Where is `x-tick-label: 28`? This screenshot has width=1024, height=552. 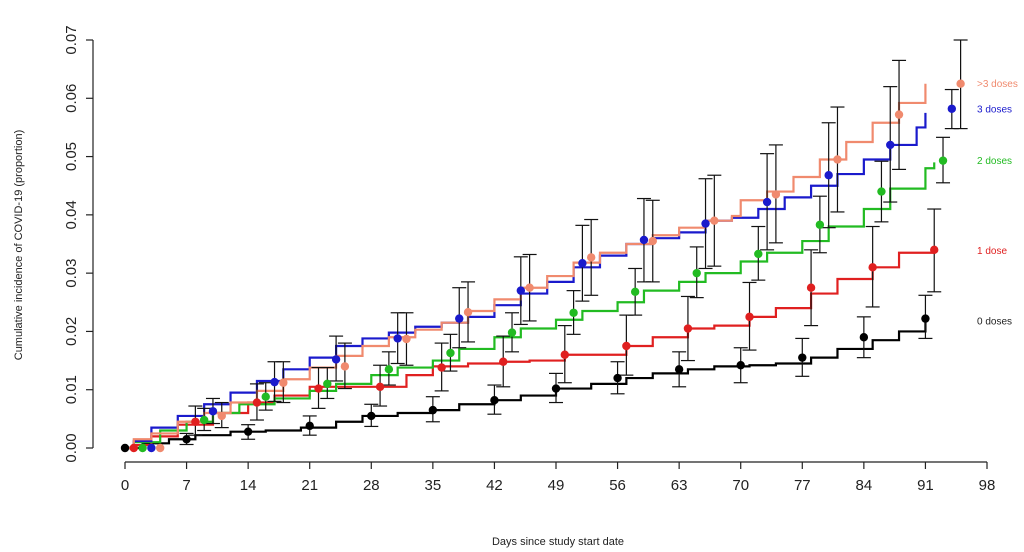 x-tick-label: 28 is located at coordinates (371, 485).